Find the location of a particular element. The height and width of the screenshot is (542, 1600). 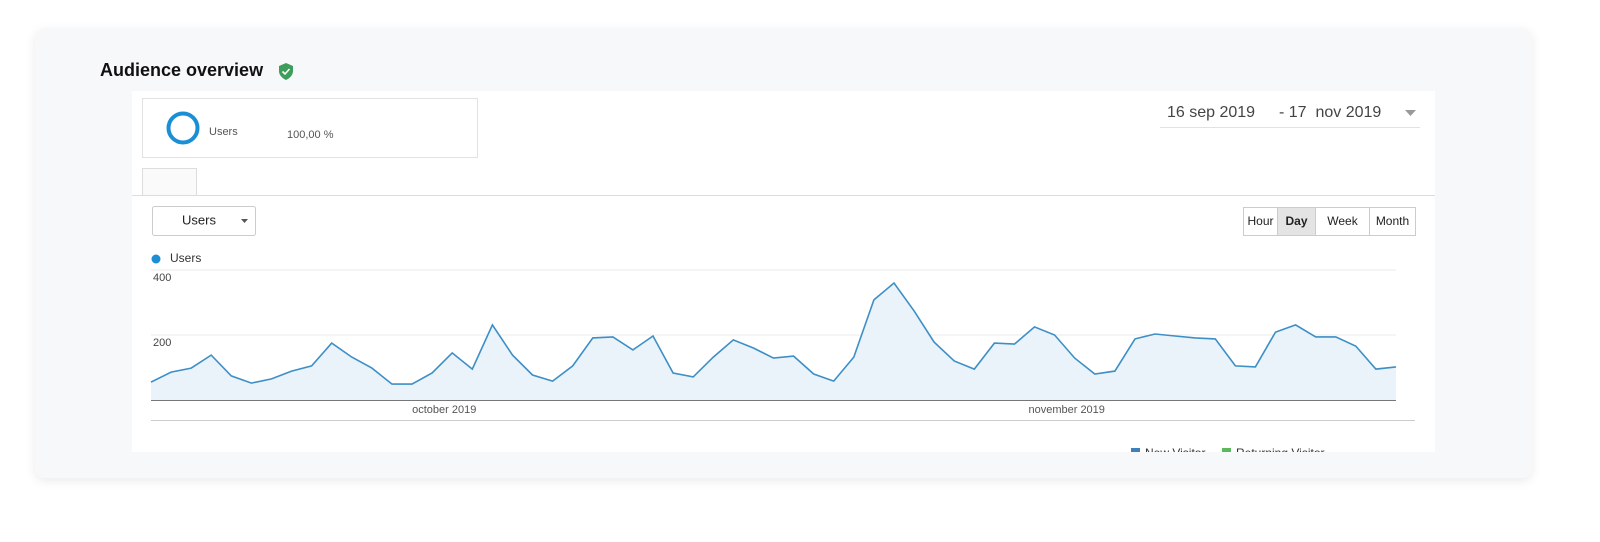

legend-marker is located at coordinates (156, 259).